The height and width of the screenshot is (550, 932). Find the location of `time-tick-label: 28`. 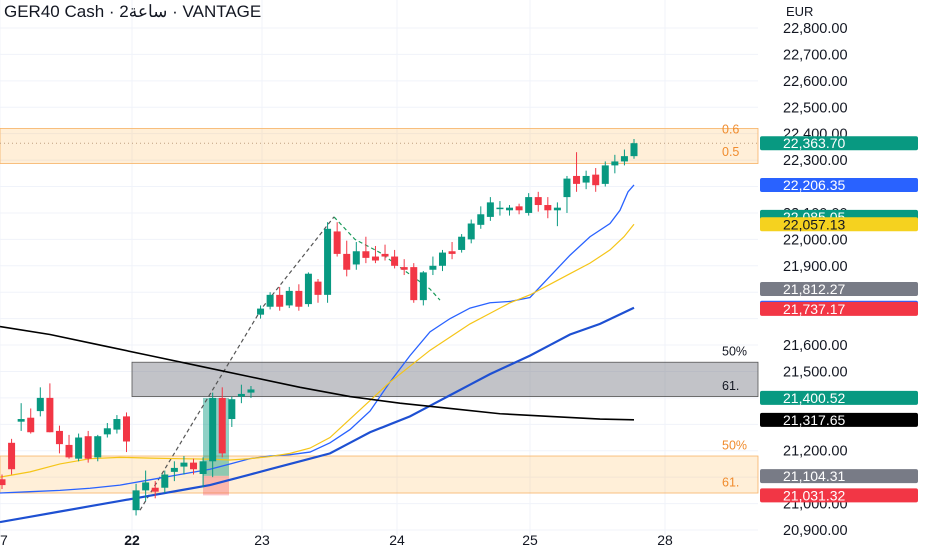

time-tick-label: 28 is located at coordinates (665, 540).